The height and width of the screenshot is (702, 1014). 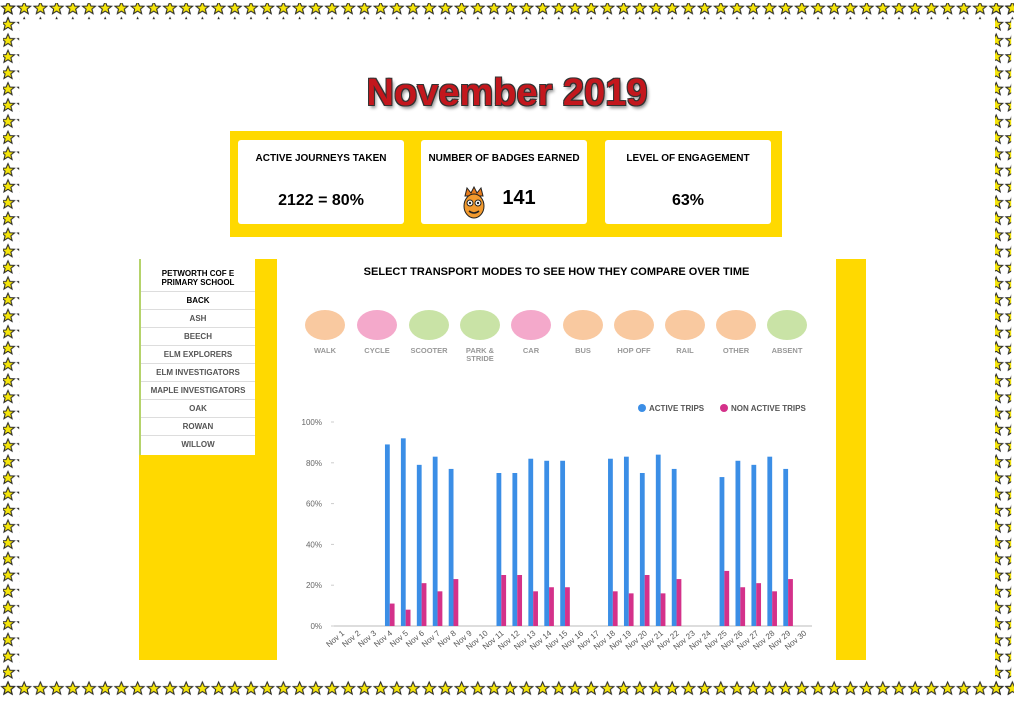 I want to click on legend-swatch, so click(x=724, y=408).